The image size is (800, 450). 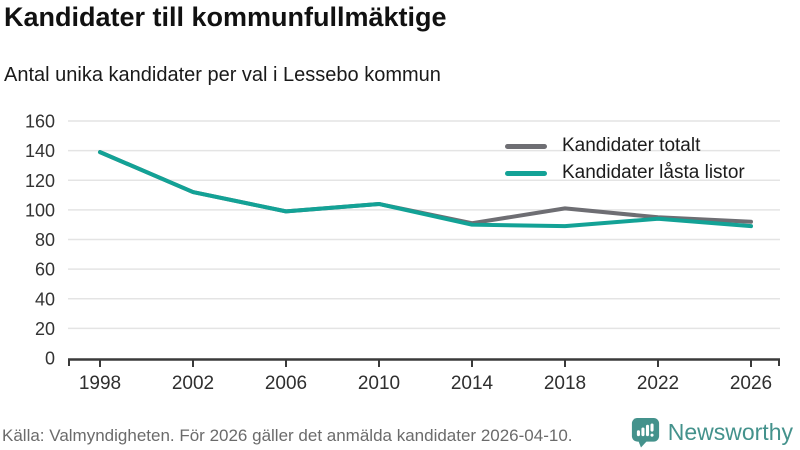 I want to click on y-axis-tick-label: 80, so click(x=45, y=240).